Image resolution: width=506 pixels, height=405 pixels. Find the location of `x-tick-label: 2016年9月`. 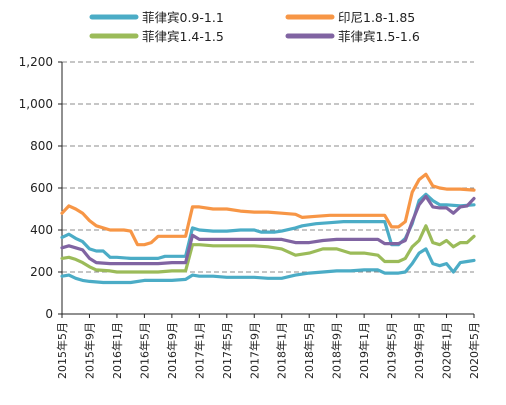

x-tick-label: 2016年9月 is located at coordinates (172, 350).